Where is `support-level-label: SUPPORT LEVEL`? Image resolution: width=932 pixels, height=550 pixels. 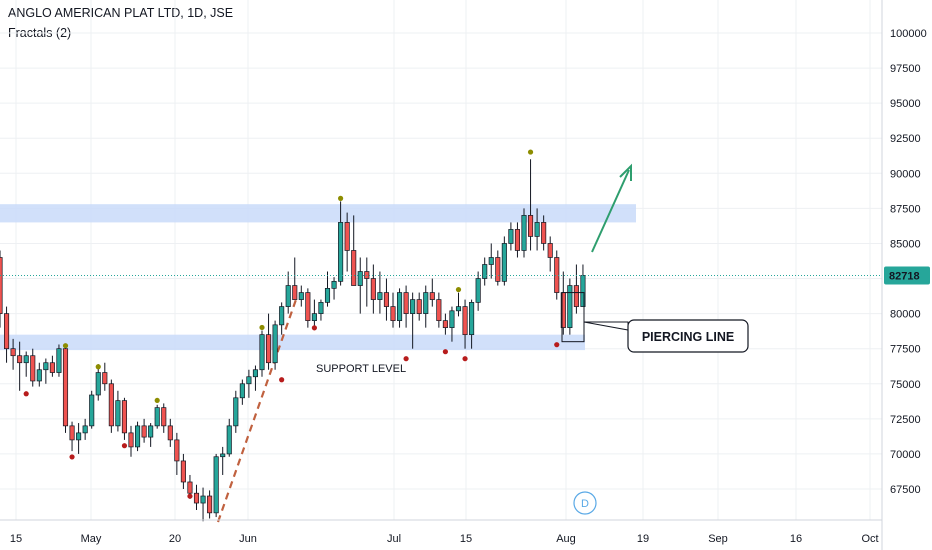
support-level-label: SUPPORT LEVEL is located at coordinates (361, 369).